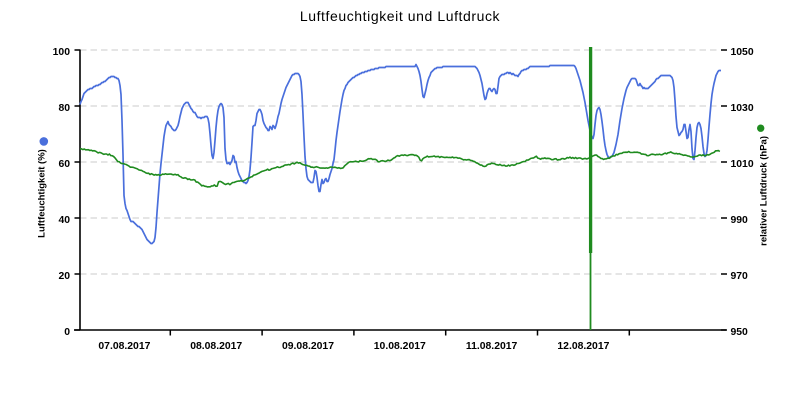 The height and width of the screenshot is (400, 800). I want to click on svg-text: 990, so click(740, 220).